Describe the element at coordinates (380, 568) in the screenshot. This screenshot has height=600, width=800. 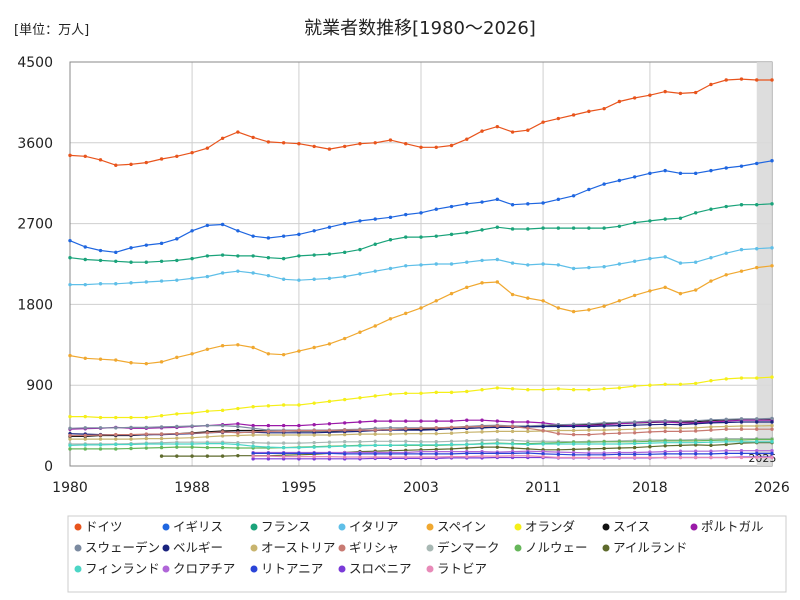
I see `legend-label: スロベニア` at that location.